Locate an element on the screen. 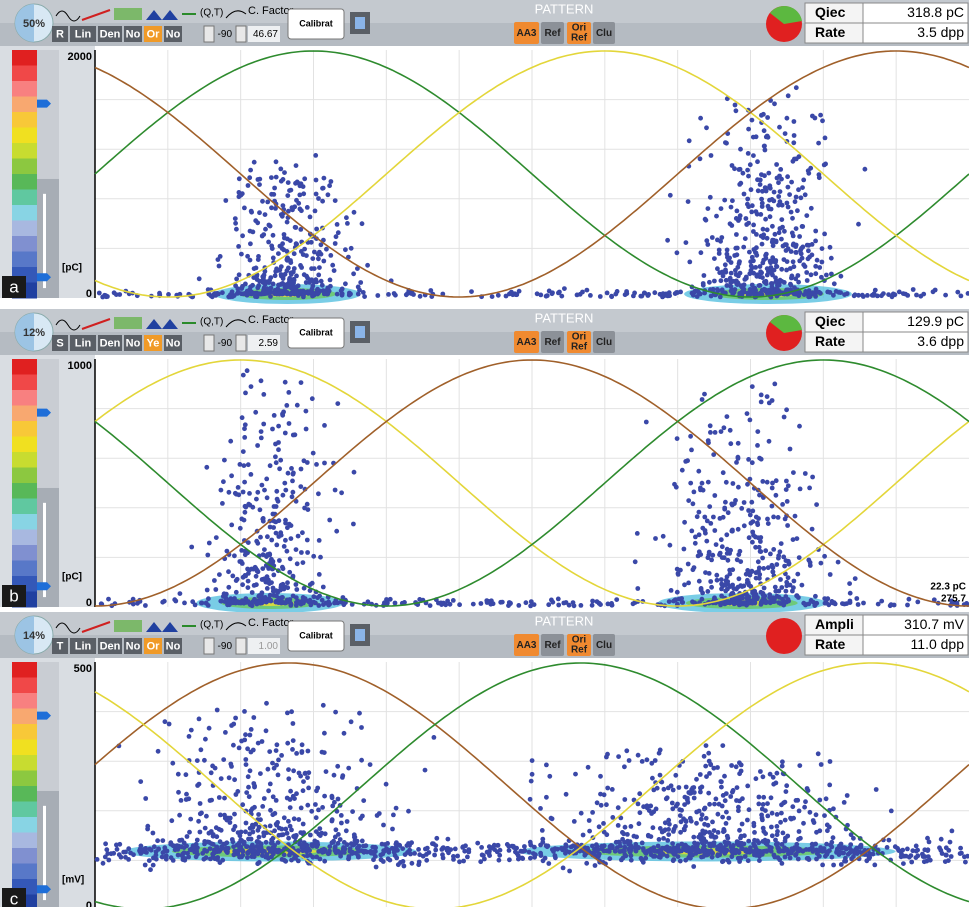 The height and width of the screenshot is (907, 969). toolbar-button-label: T is located at coordinates (60, 646).